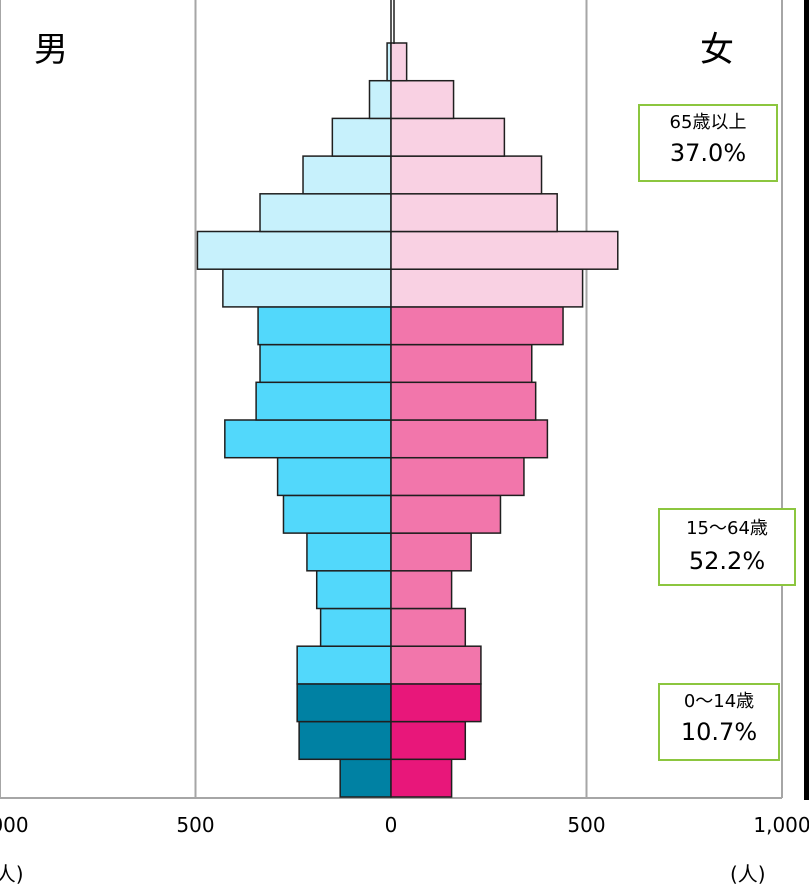  What do you see at coordinates (195, 825) in the screenshot?
I see `x-tick-label-1: 500` at bounding box center [195, 825].